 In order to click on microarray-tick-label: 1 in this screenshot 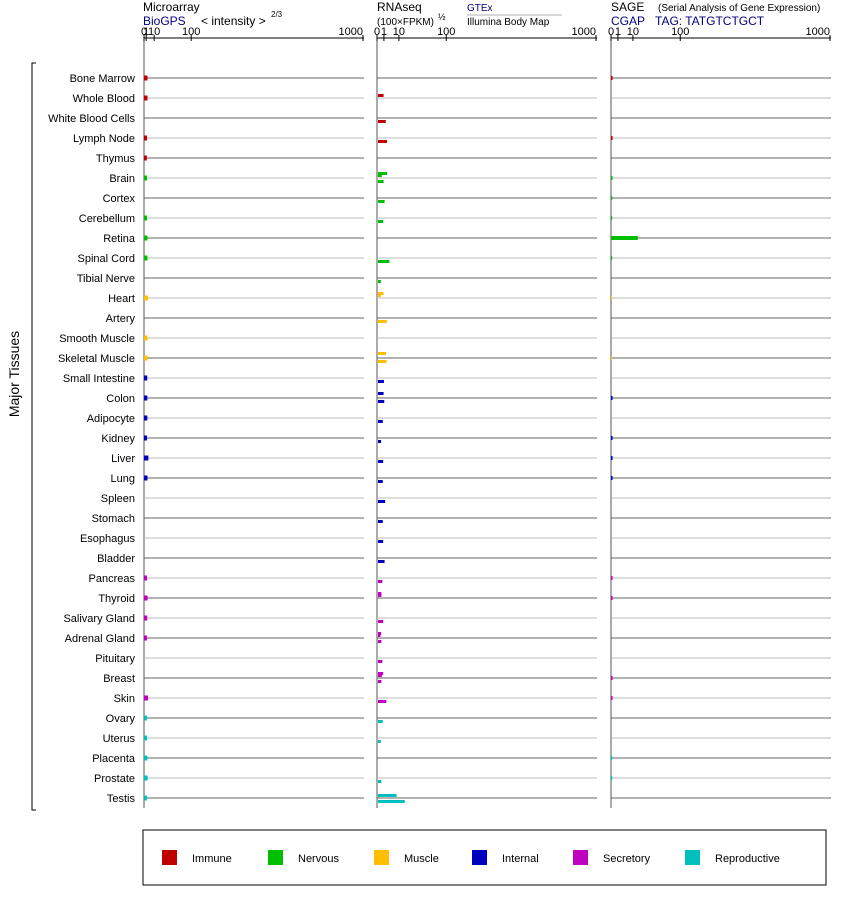, I will do `click(146, 32)`.